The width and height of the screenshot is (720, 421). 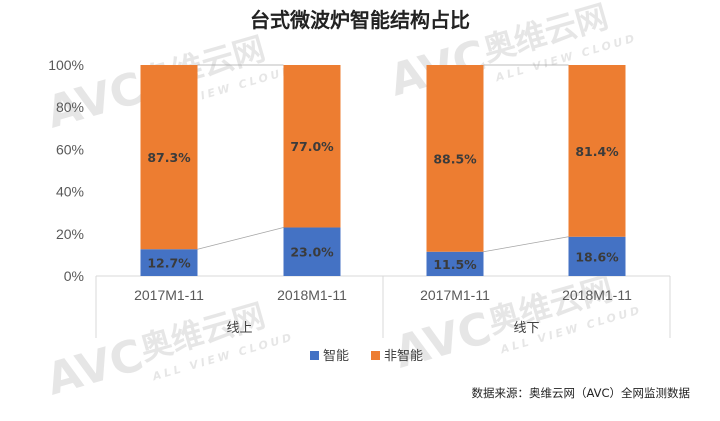 I want to click on y-tick-label: 60%, so click(x=70, y=149).